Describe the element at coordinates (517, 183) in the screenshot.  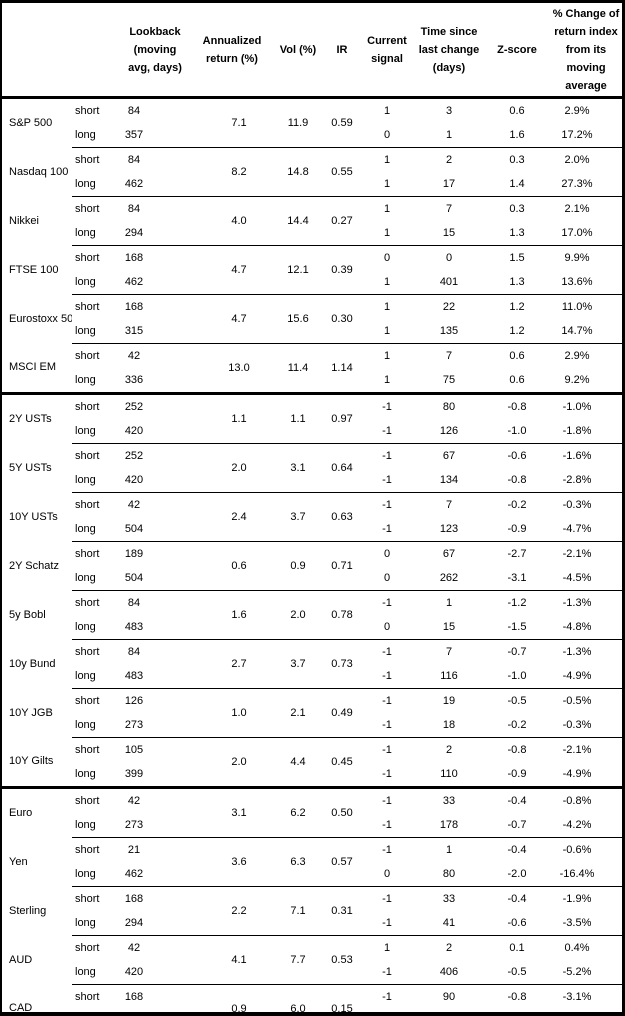
I see `z-score: 1.4` at that location.